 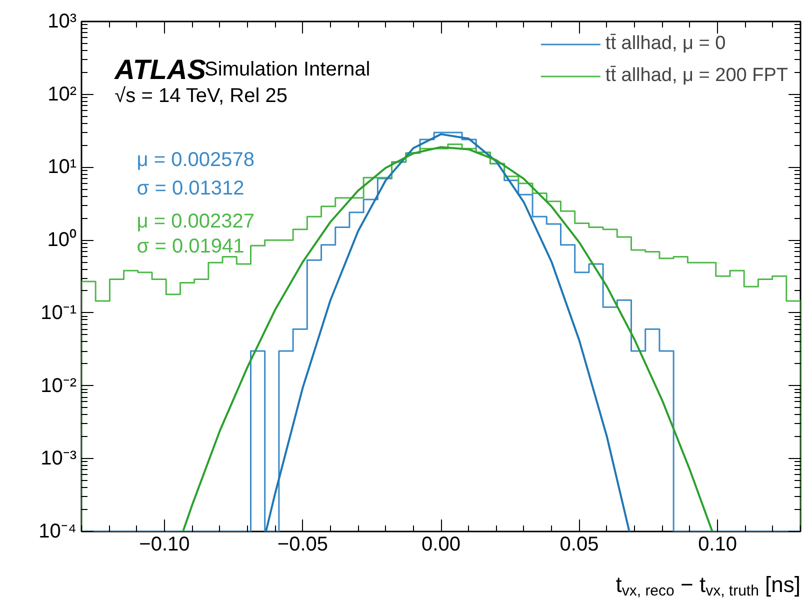 I want to click on y-tick-label: 10⁻³, so click(x=58, y=459).